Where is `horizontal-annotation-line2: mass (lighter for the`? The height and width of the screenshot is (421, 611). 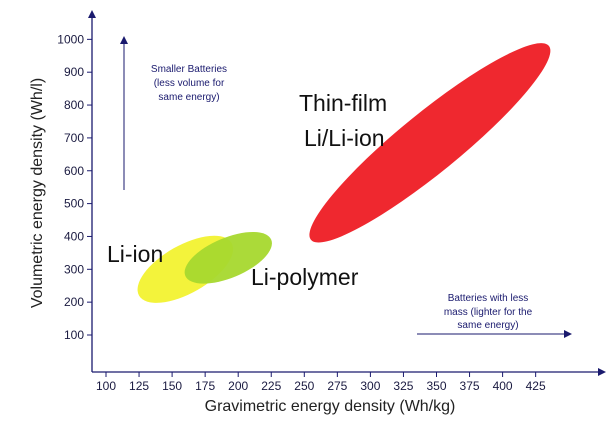 horizontal-annotation-line2: mass (lighter for the is located at coordinates (488, 312).